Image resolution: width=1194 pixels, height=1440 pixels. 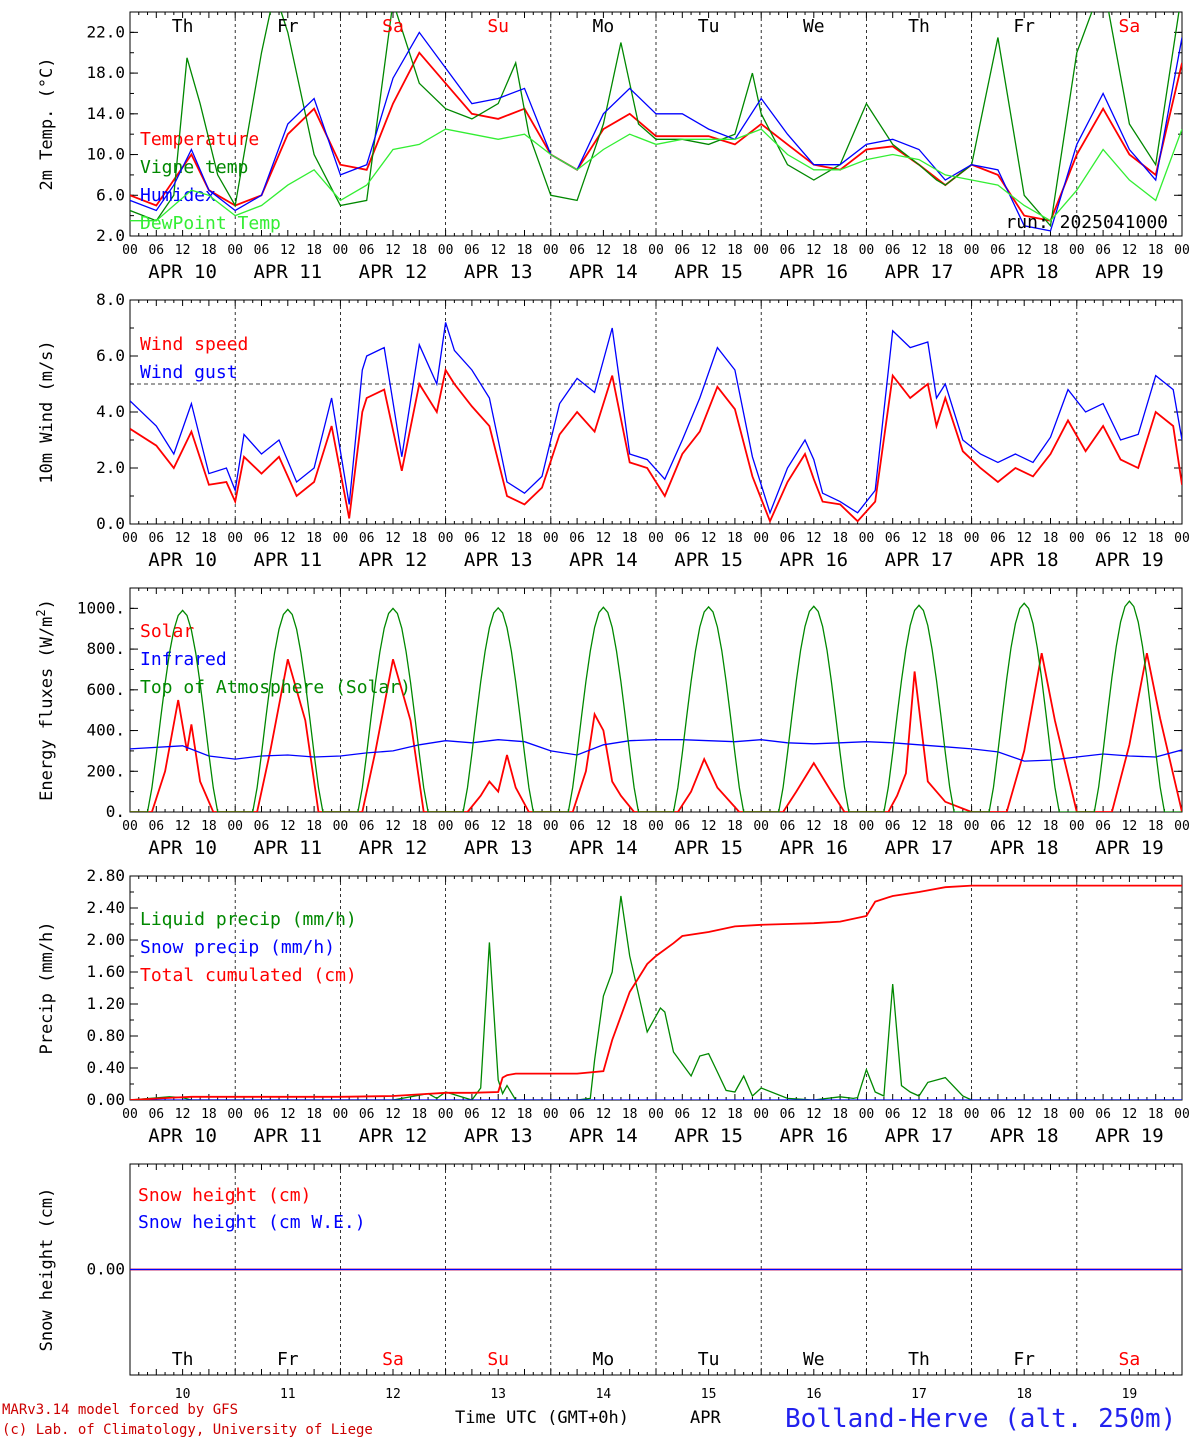 What do you see at coordinates (919, 272) in the screenshot?
I see `date-label: APR 17` at bounding box center [919, 272].